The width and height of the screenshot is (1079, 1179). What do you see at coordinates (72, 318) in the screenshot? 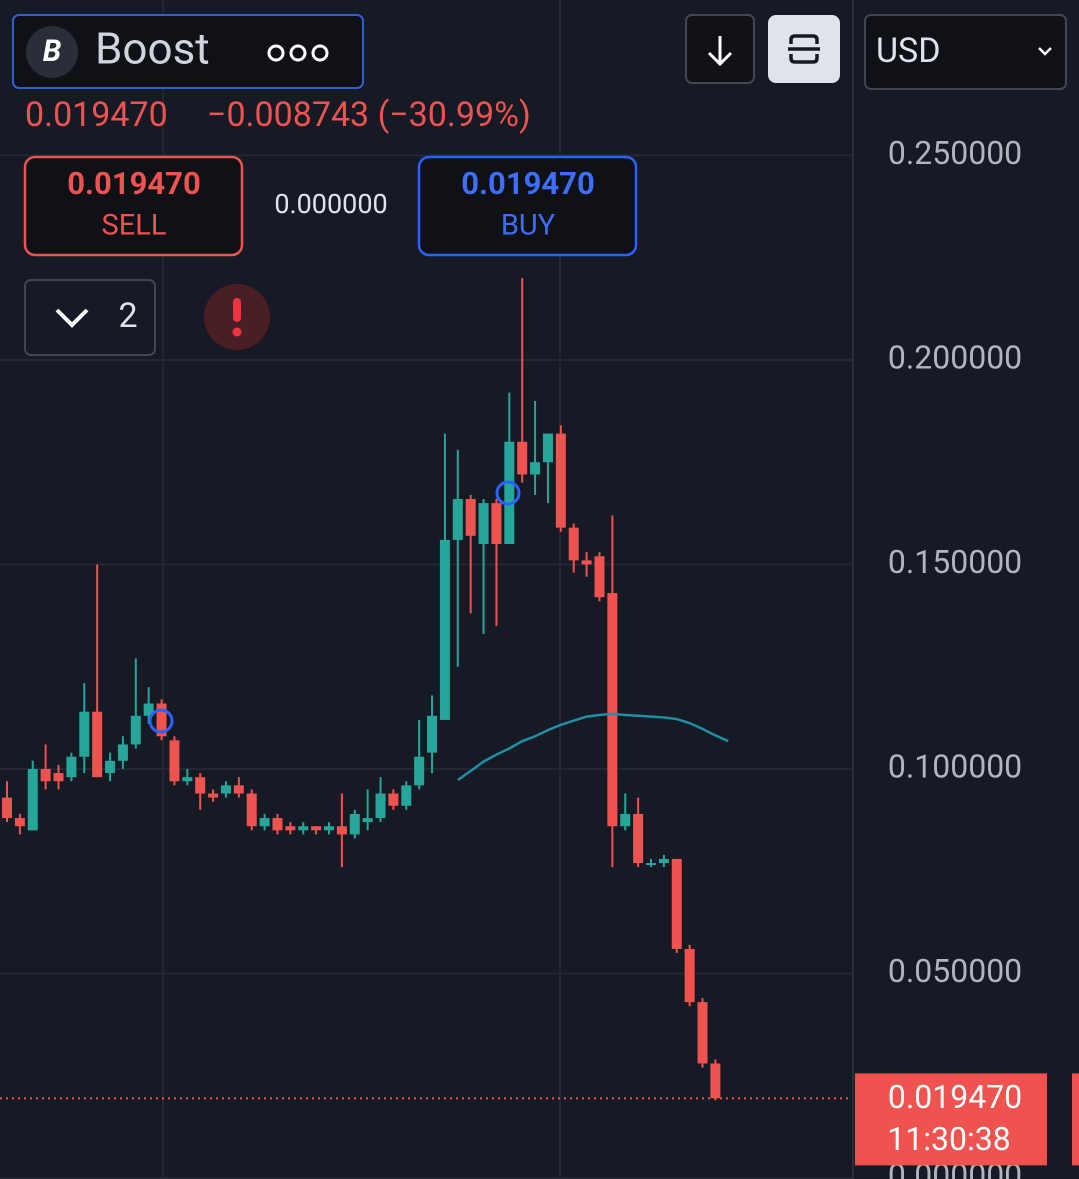
I see `chevron-icon` at bounding box center [72, 318].